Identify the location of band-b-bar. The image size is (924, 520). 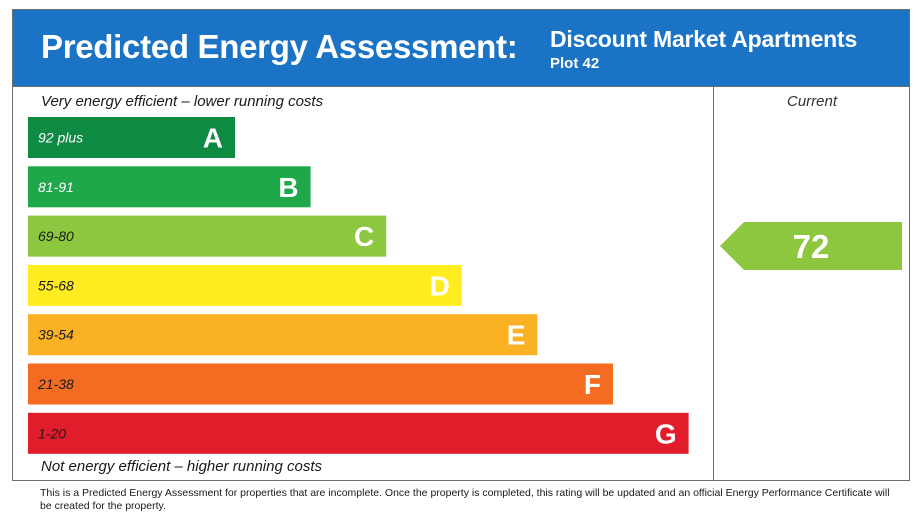
(169, 187).